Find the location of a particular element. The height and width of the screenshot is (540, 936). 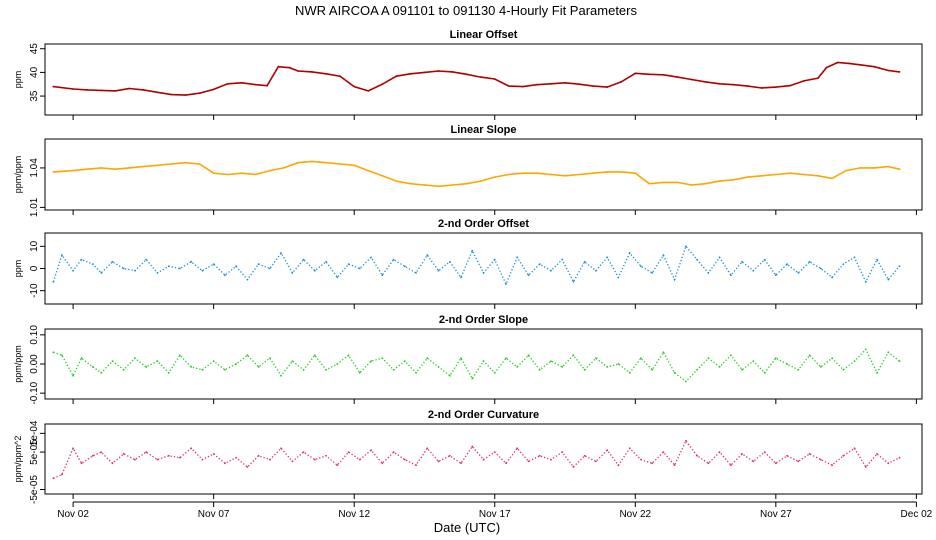

y-tick-label: 0.00 is located at coordinates (34, 364).